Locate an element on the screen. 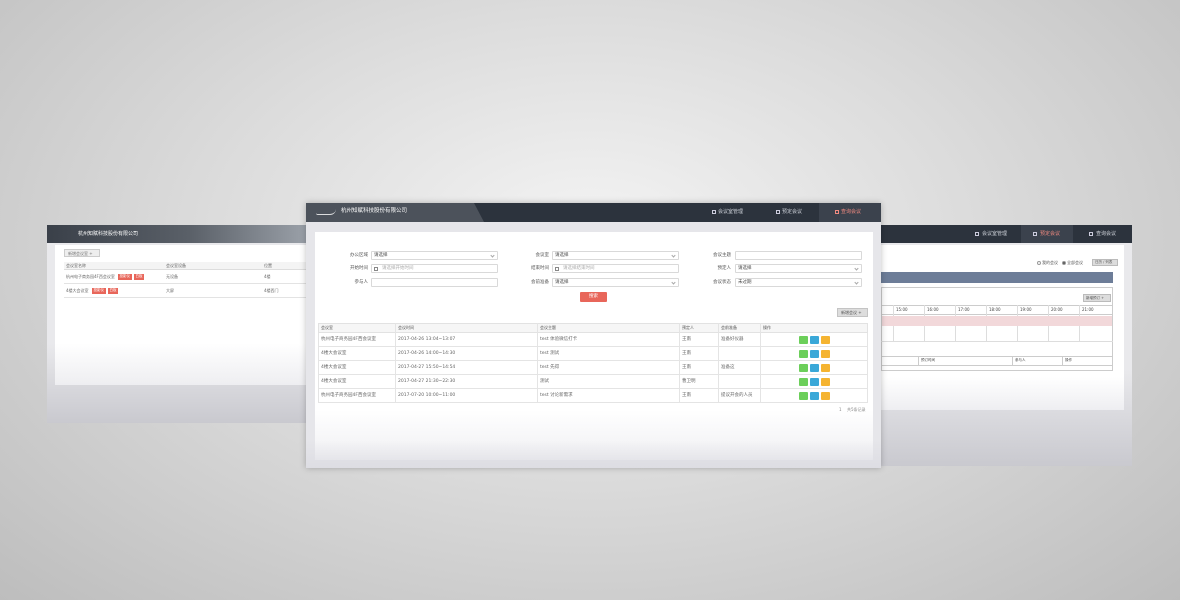  time-slot: 17:00 is located at coordinates (964, 309).